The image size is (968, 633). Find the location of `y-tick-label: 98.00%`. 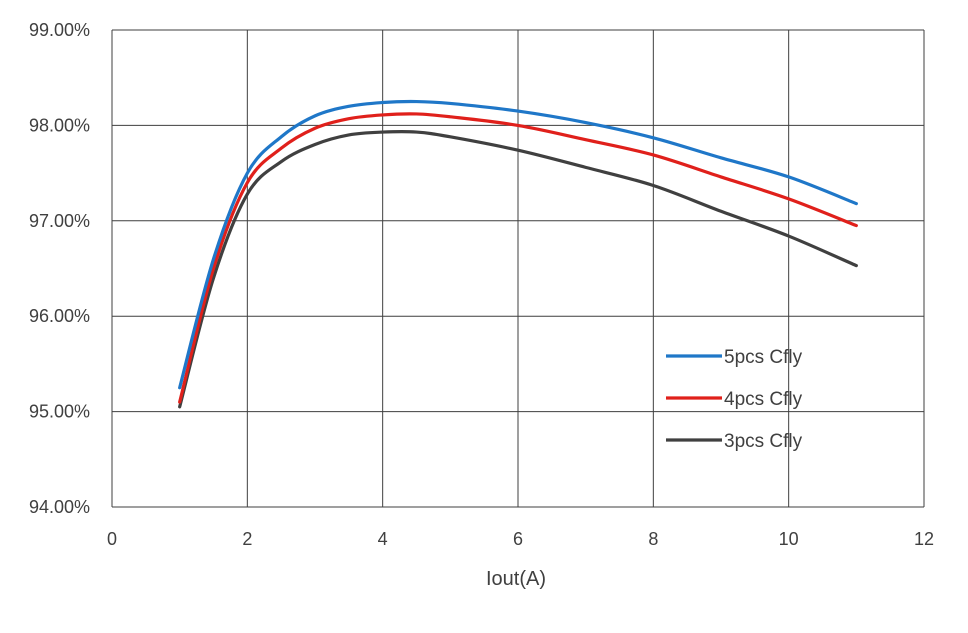

y-tick-label: 98.00% is located at coordinates (59, 125).